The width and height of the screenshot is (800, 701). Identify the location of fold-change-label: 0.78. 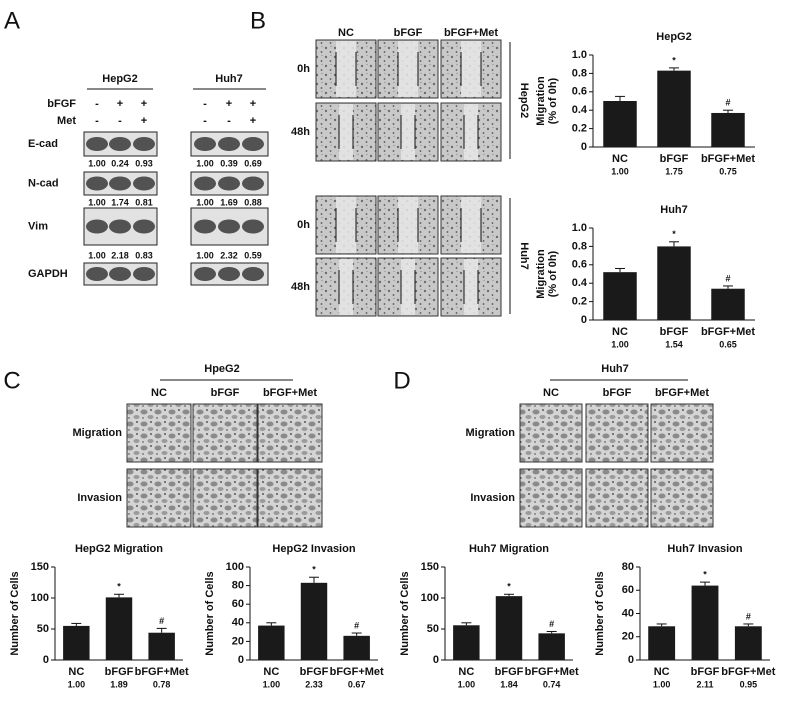
(162, 684).